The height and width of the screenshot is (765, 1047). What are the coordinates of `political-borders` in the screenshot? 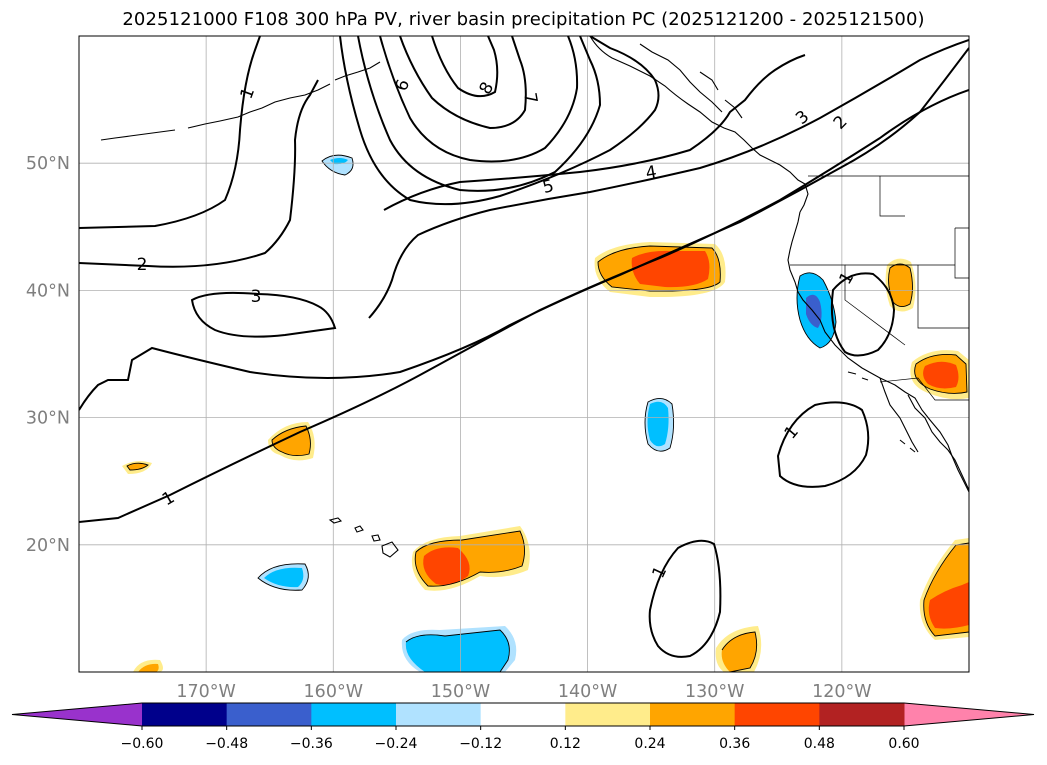 It's located at (879, 288).